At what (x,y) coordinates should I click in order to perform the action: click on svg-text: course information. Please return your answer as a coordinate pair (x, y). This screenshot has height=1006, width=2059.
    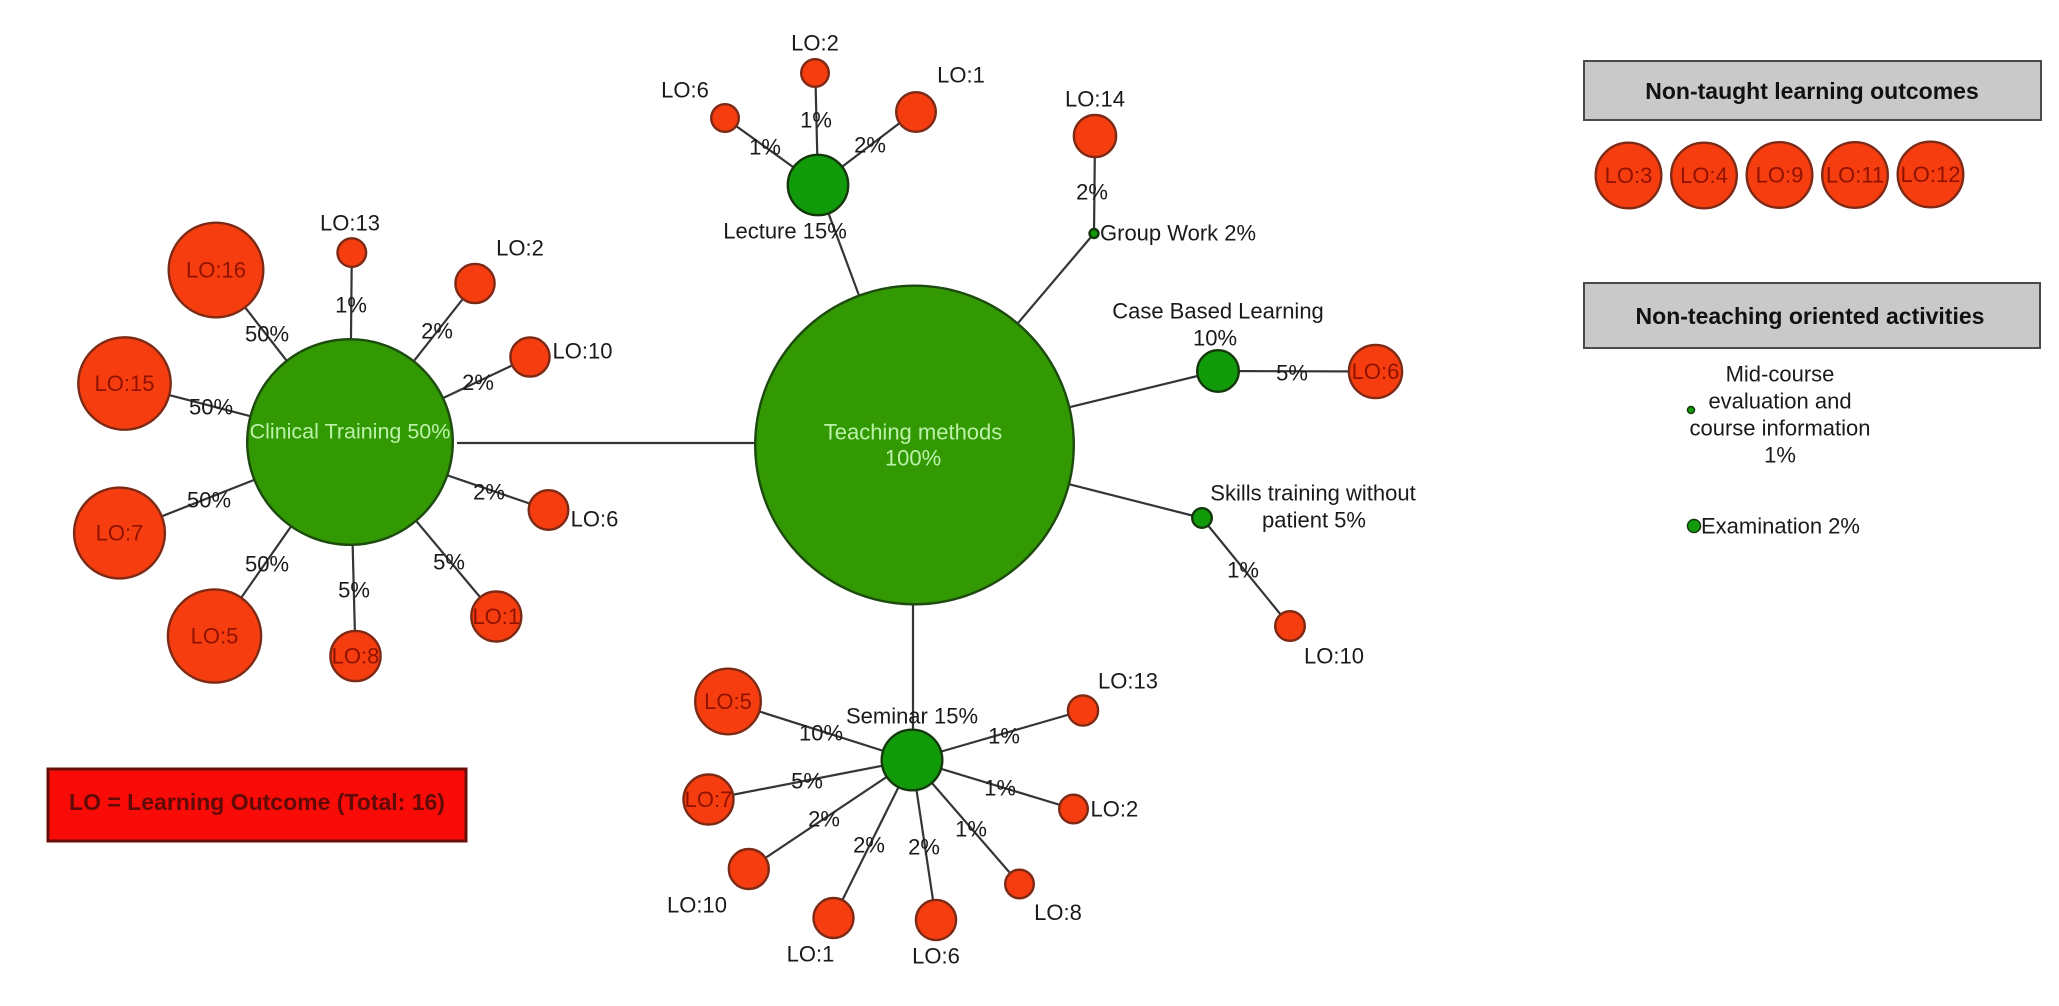
    Looking at the image, I should click on (1780, 428).